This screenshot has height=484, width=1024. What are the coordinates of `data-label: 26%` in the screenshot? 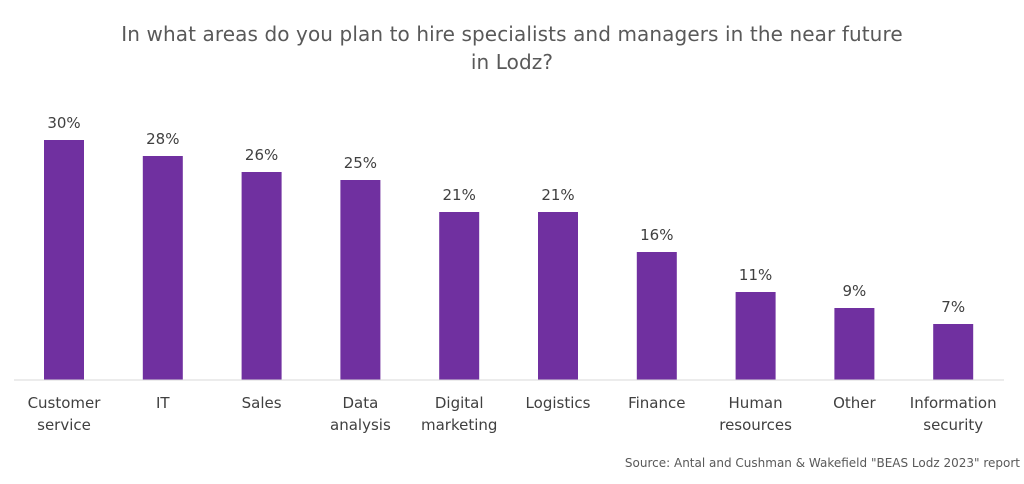 It's located at (261, 155).